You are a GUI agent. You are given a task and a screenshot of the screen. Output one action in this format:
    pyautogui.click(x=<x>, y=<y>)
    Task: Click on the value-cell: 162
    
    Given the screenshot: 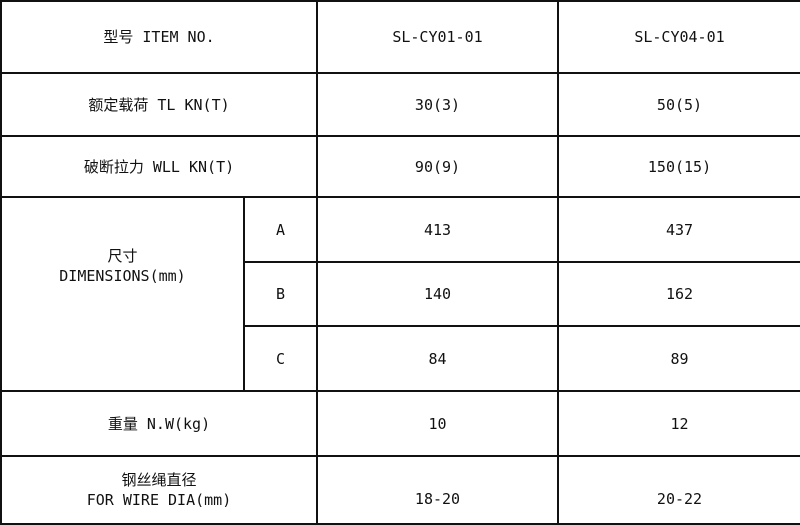 What is the action you would take?
    pyautogui.click(x=678, y=294)
    